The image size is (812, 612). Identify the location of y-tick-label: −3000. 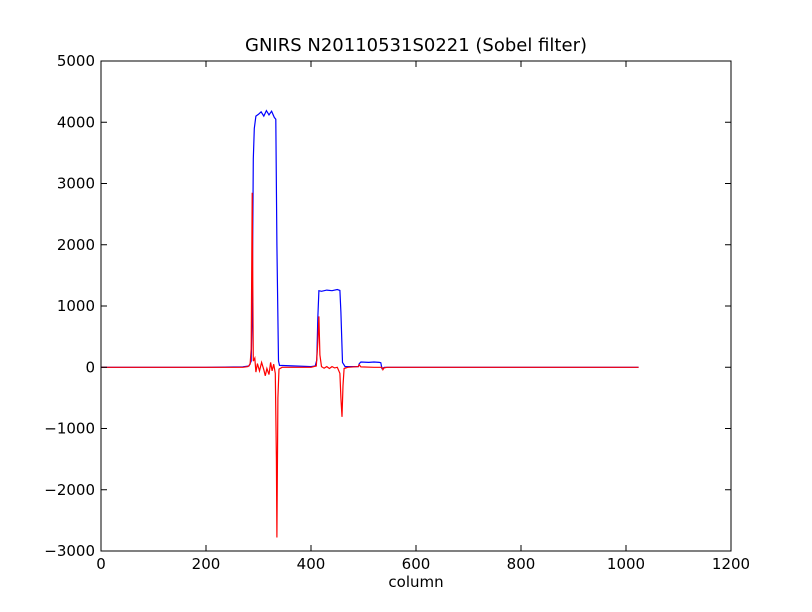
(69, 551).